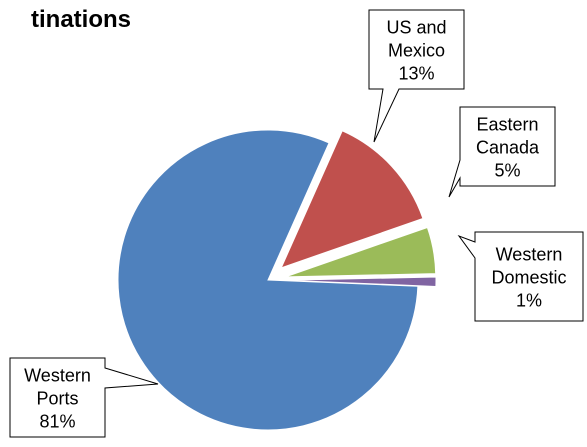 The image size is (587, 447). What do you see at coordinates (352, 199) in the screenshot?
I see `pie-slice-us-and-mexico` at bounding box center [352, 199].